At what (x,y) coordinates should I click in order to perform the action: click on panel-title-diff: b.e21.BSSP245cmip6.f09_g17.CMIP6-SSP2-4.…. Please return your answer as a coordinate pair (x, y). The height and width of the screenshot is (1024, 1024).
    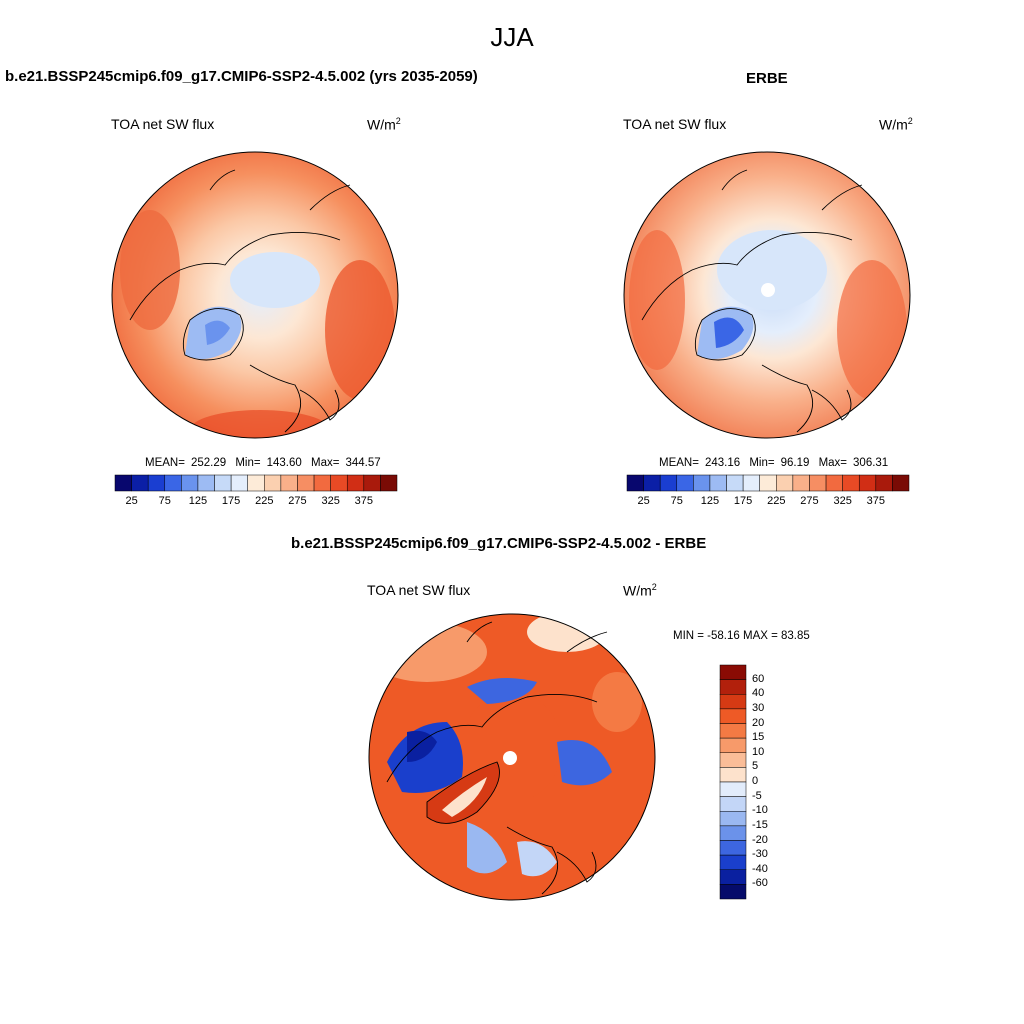
    Looking at the image, I should click on (499, 543).